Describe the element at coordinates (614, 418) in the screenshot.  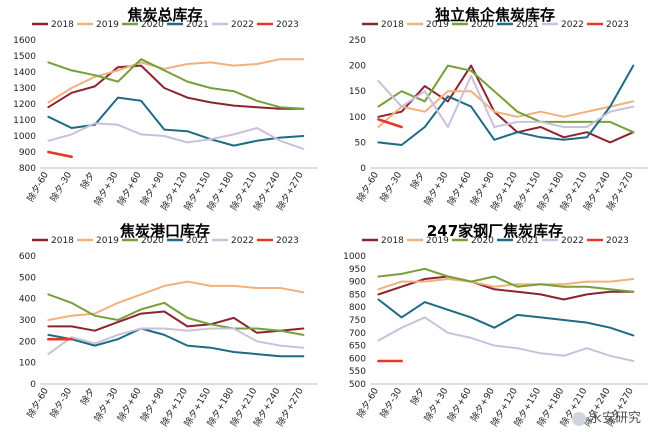
I see `watermark-text: 永安研究` at that location.